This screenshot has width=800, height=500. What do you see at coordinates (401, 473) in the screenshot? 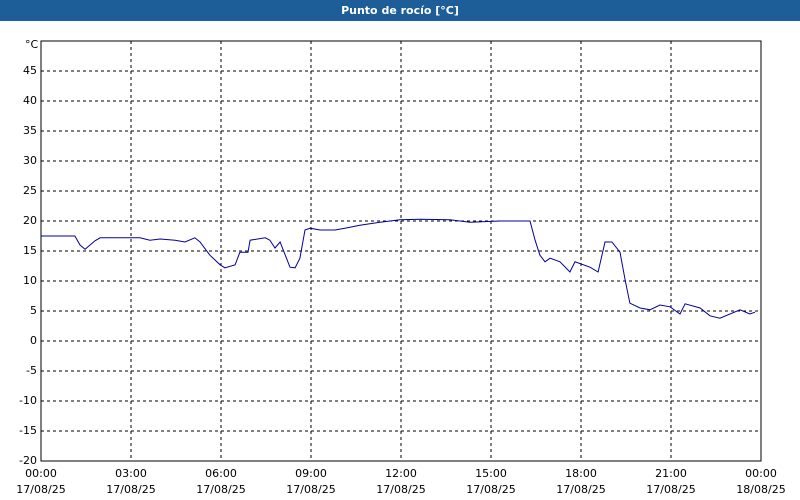
I see `x-tick-label: 12:00` at bounding box center [401, 473].